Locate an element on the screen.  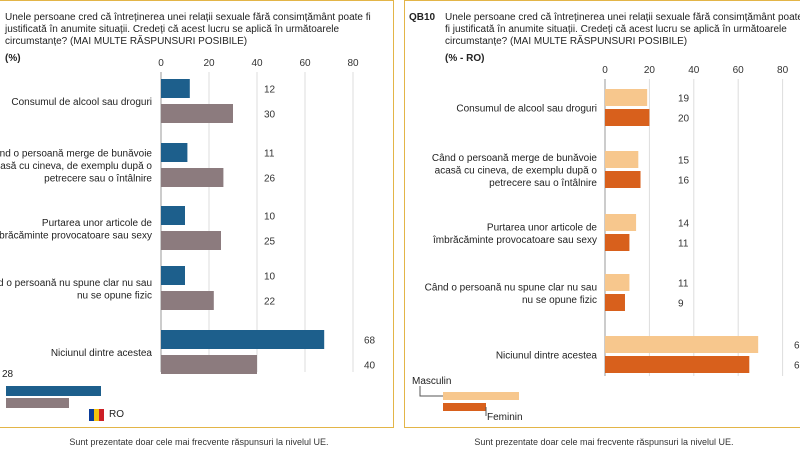
left-tick-label: 60 is located at coordinates (305, 63).